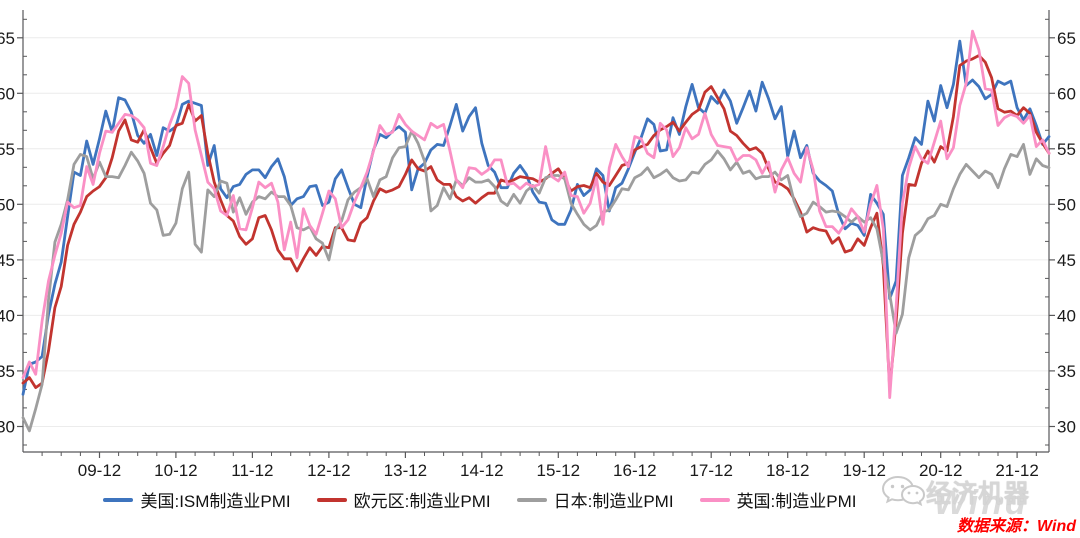 Image resolution: width=1080 pixels, height=538 pixels. I want to click on y-axis-label-left: 30, so click(7, 427).